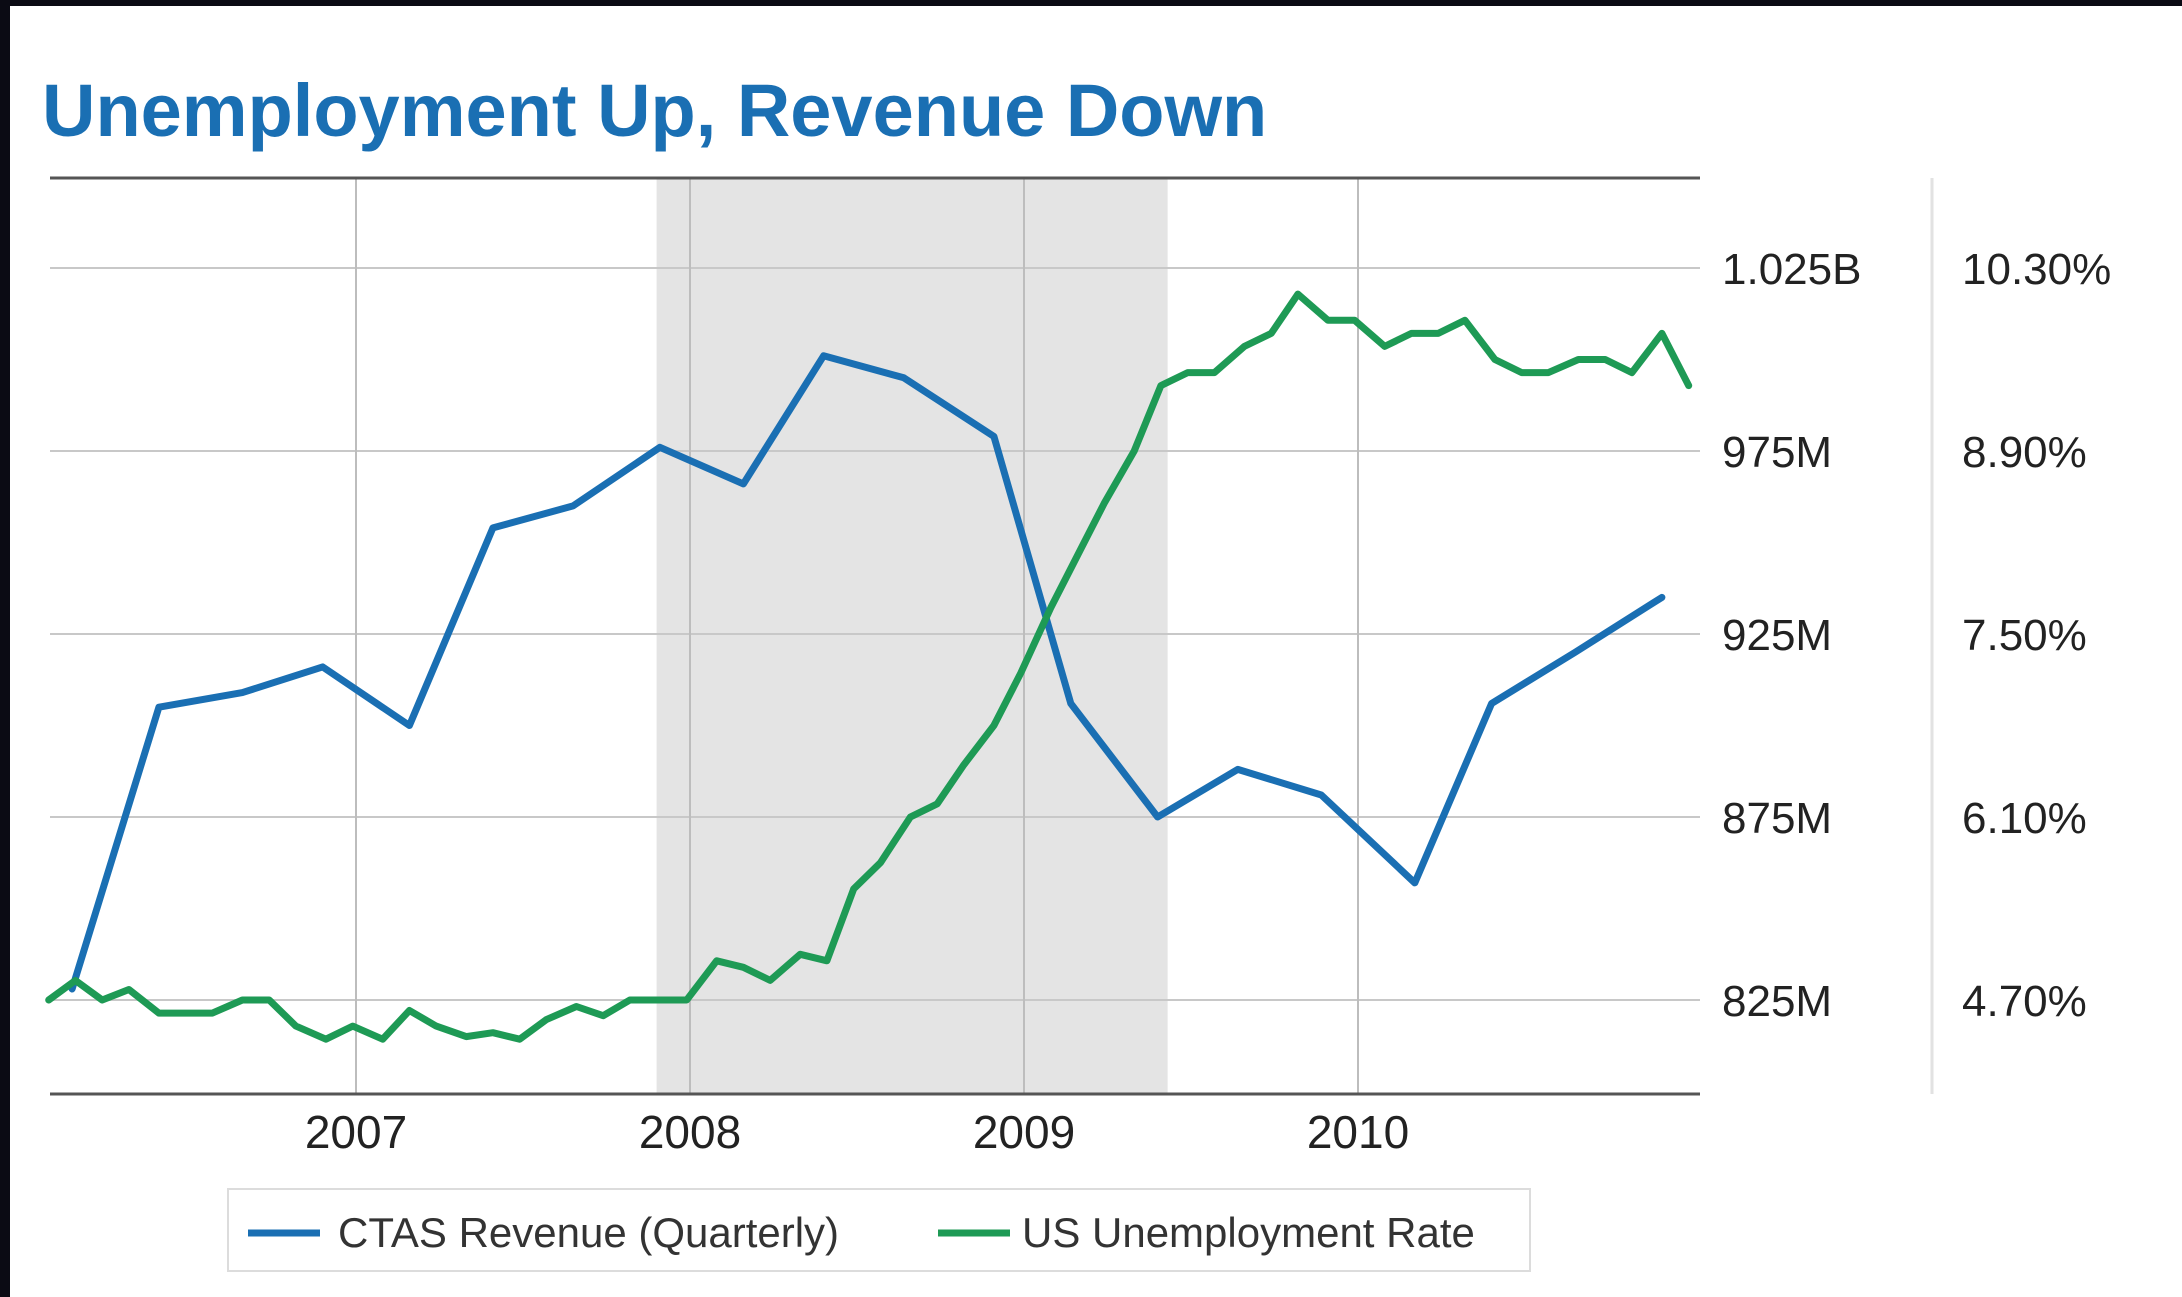 This screenshot has height=1297, width=2182. Describe the element at coordinates (2024, 452) in the screenshot. I see `y-tick-label-right: 8.90%` at that location.